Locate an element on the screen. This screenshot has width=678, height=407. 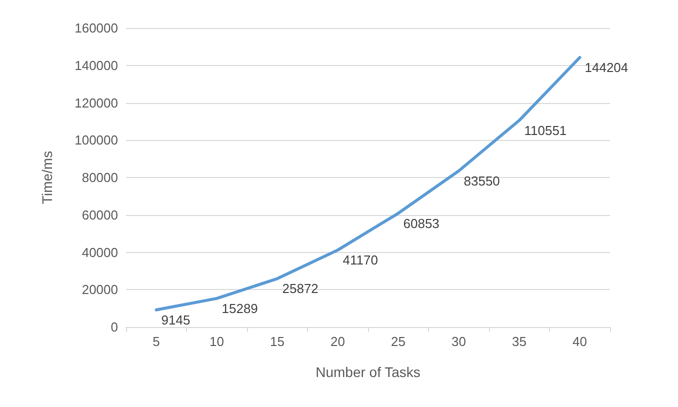
data-label: 83550 is located at coordinates (482, 180).